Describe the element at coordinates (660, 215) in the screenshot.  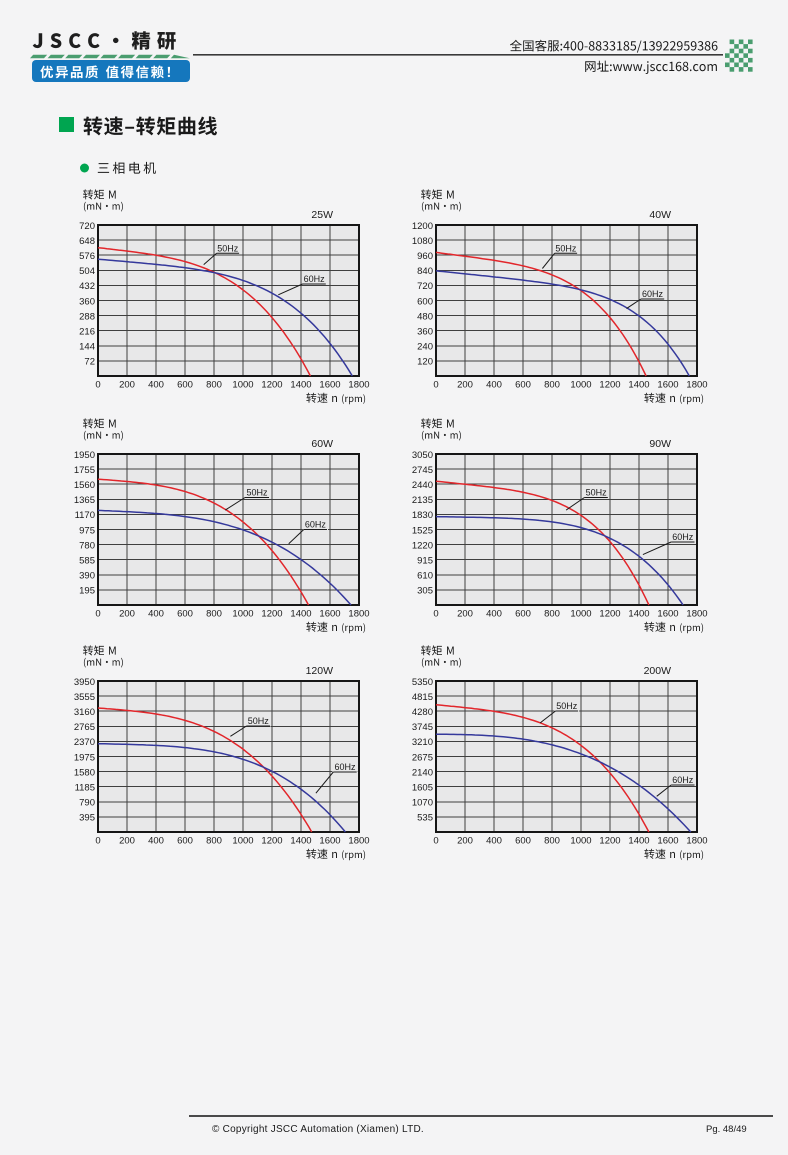
I see `svg-text: 40W` at that location.